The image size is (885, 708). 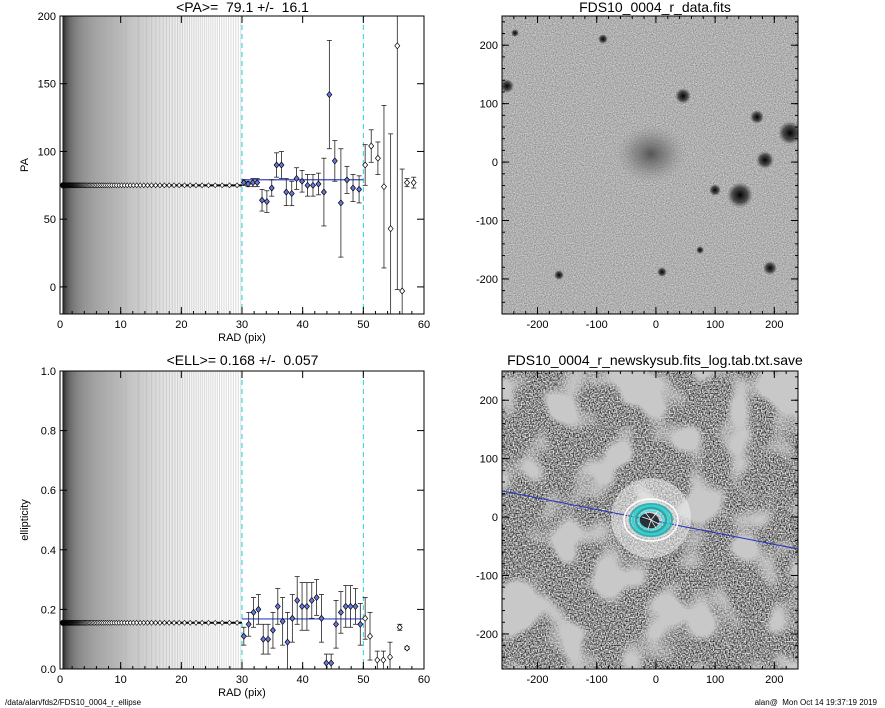 What do you see at coordinates (48, 610) in the screenshot?
I see `y-tick-label: 0.2` at bounding box center [48, 610].